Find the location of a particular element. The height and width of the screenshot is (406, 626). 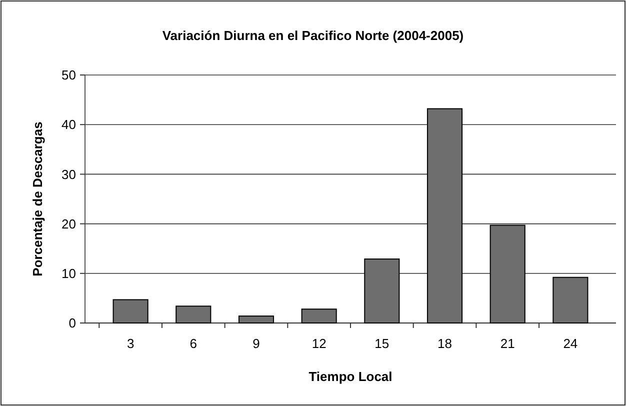

x-tick-label: 6 is located at coordinates (194, 343).